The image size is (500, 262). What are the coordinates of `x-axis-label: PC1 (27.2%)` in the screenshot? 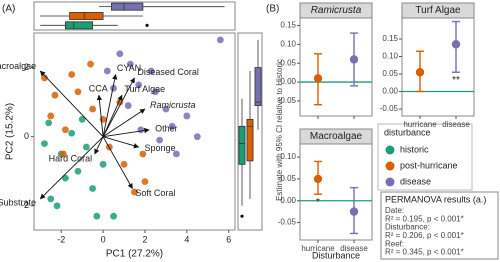 It's located at (134, 254).